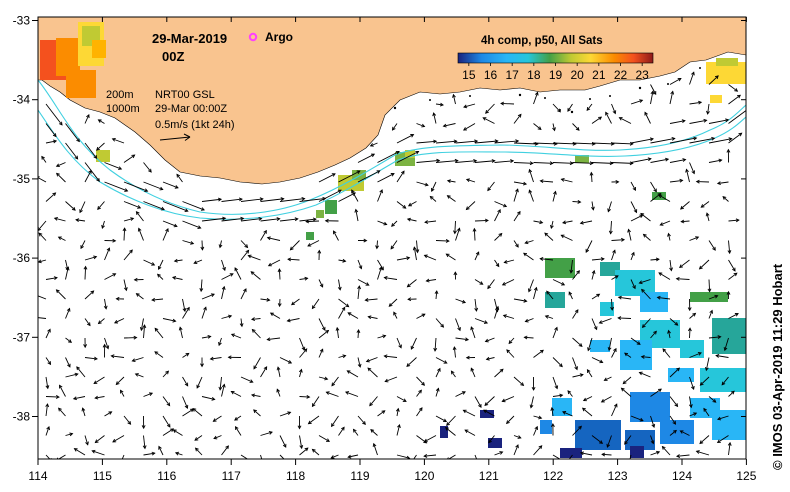  What do you see at coordinates (120, 95) in the screenshot?
I see `isobath-200-label: 200m` at bounding box center [120, 95].